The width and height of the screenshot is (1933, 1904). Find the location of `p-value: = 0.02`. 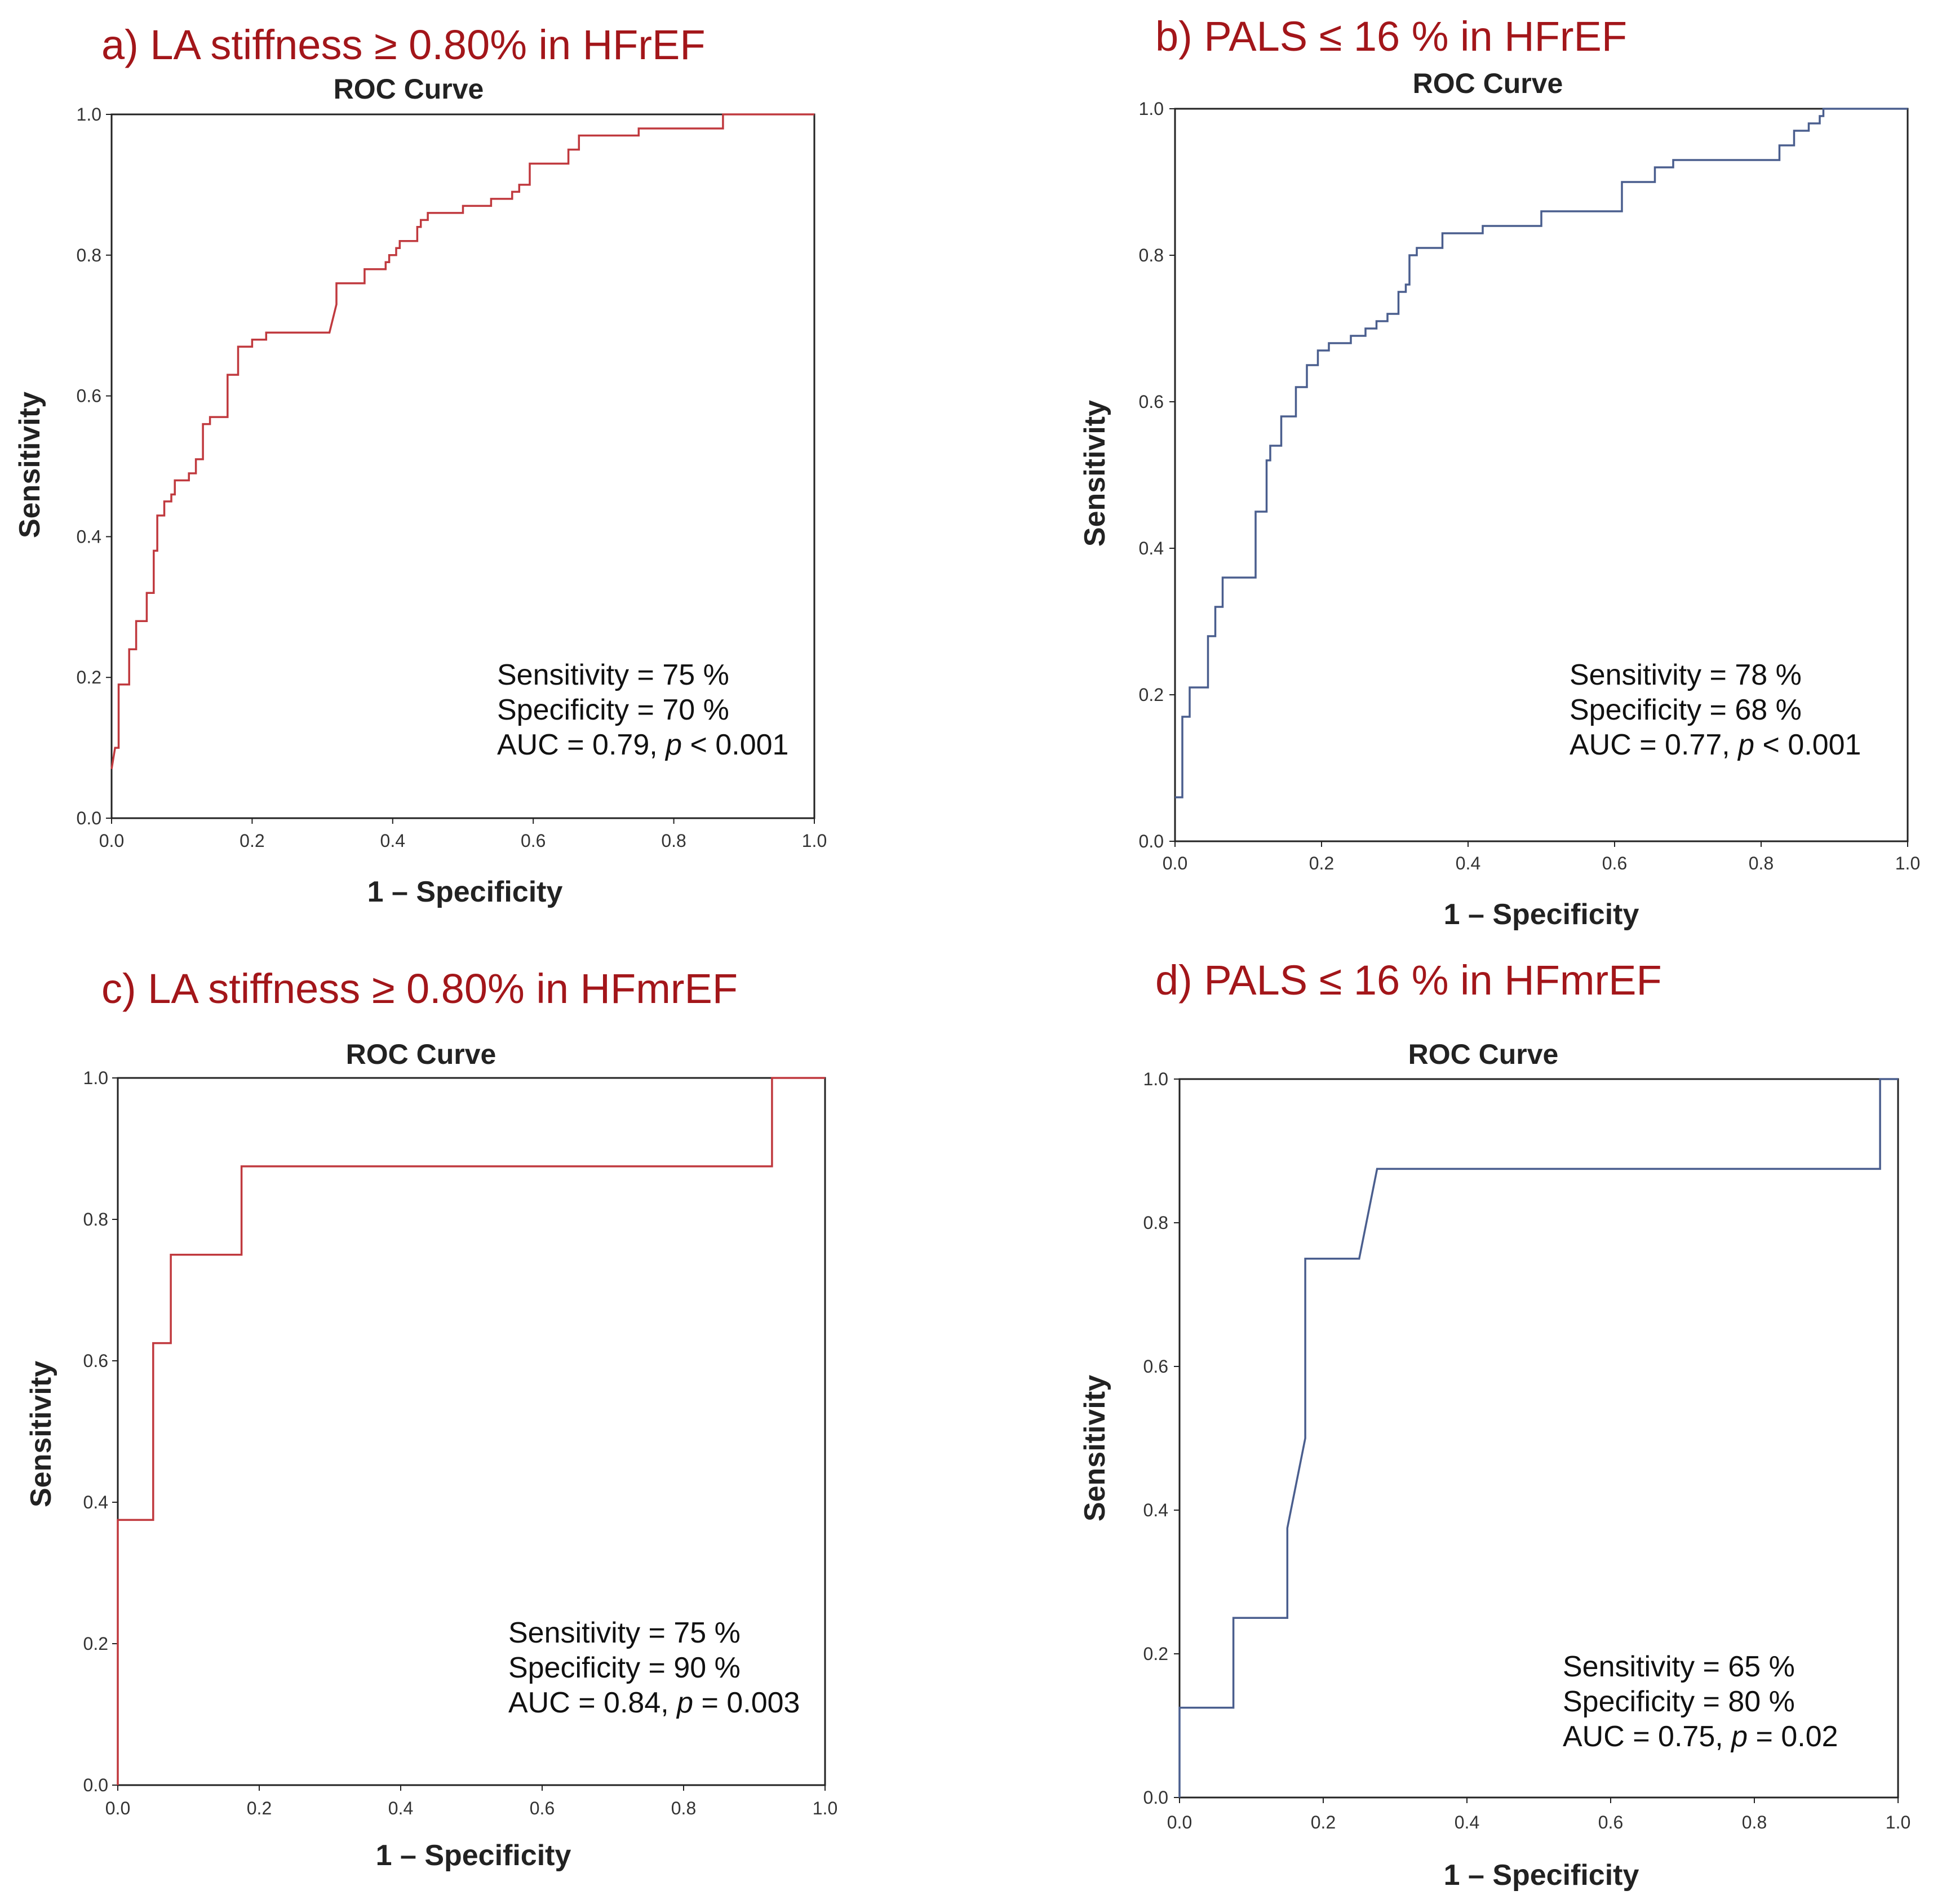

p-value: = 0.02 is located at coordinates (1793, 1736).